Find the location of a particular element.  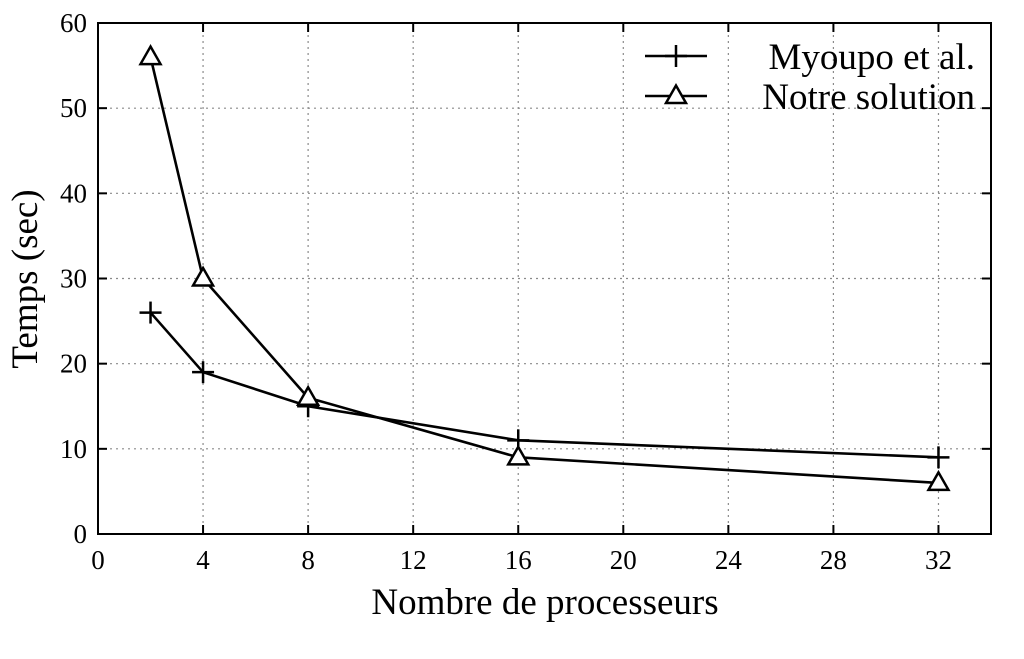

y-tick-label: 10 is located at coordinates (73, 449).